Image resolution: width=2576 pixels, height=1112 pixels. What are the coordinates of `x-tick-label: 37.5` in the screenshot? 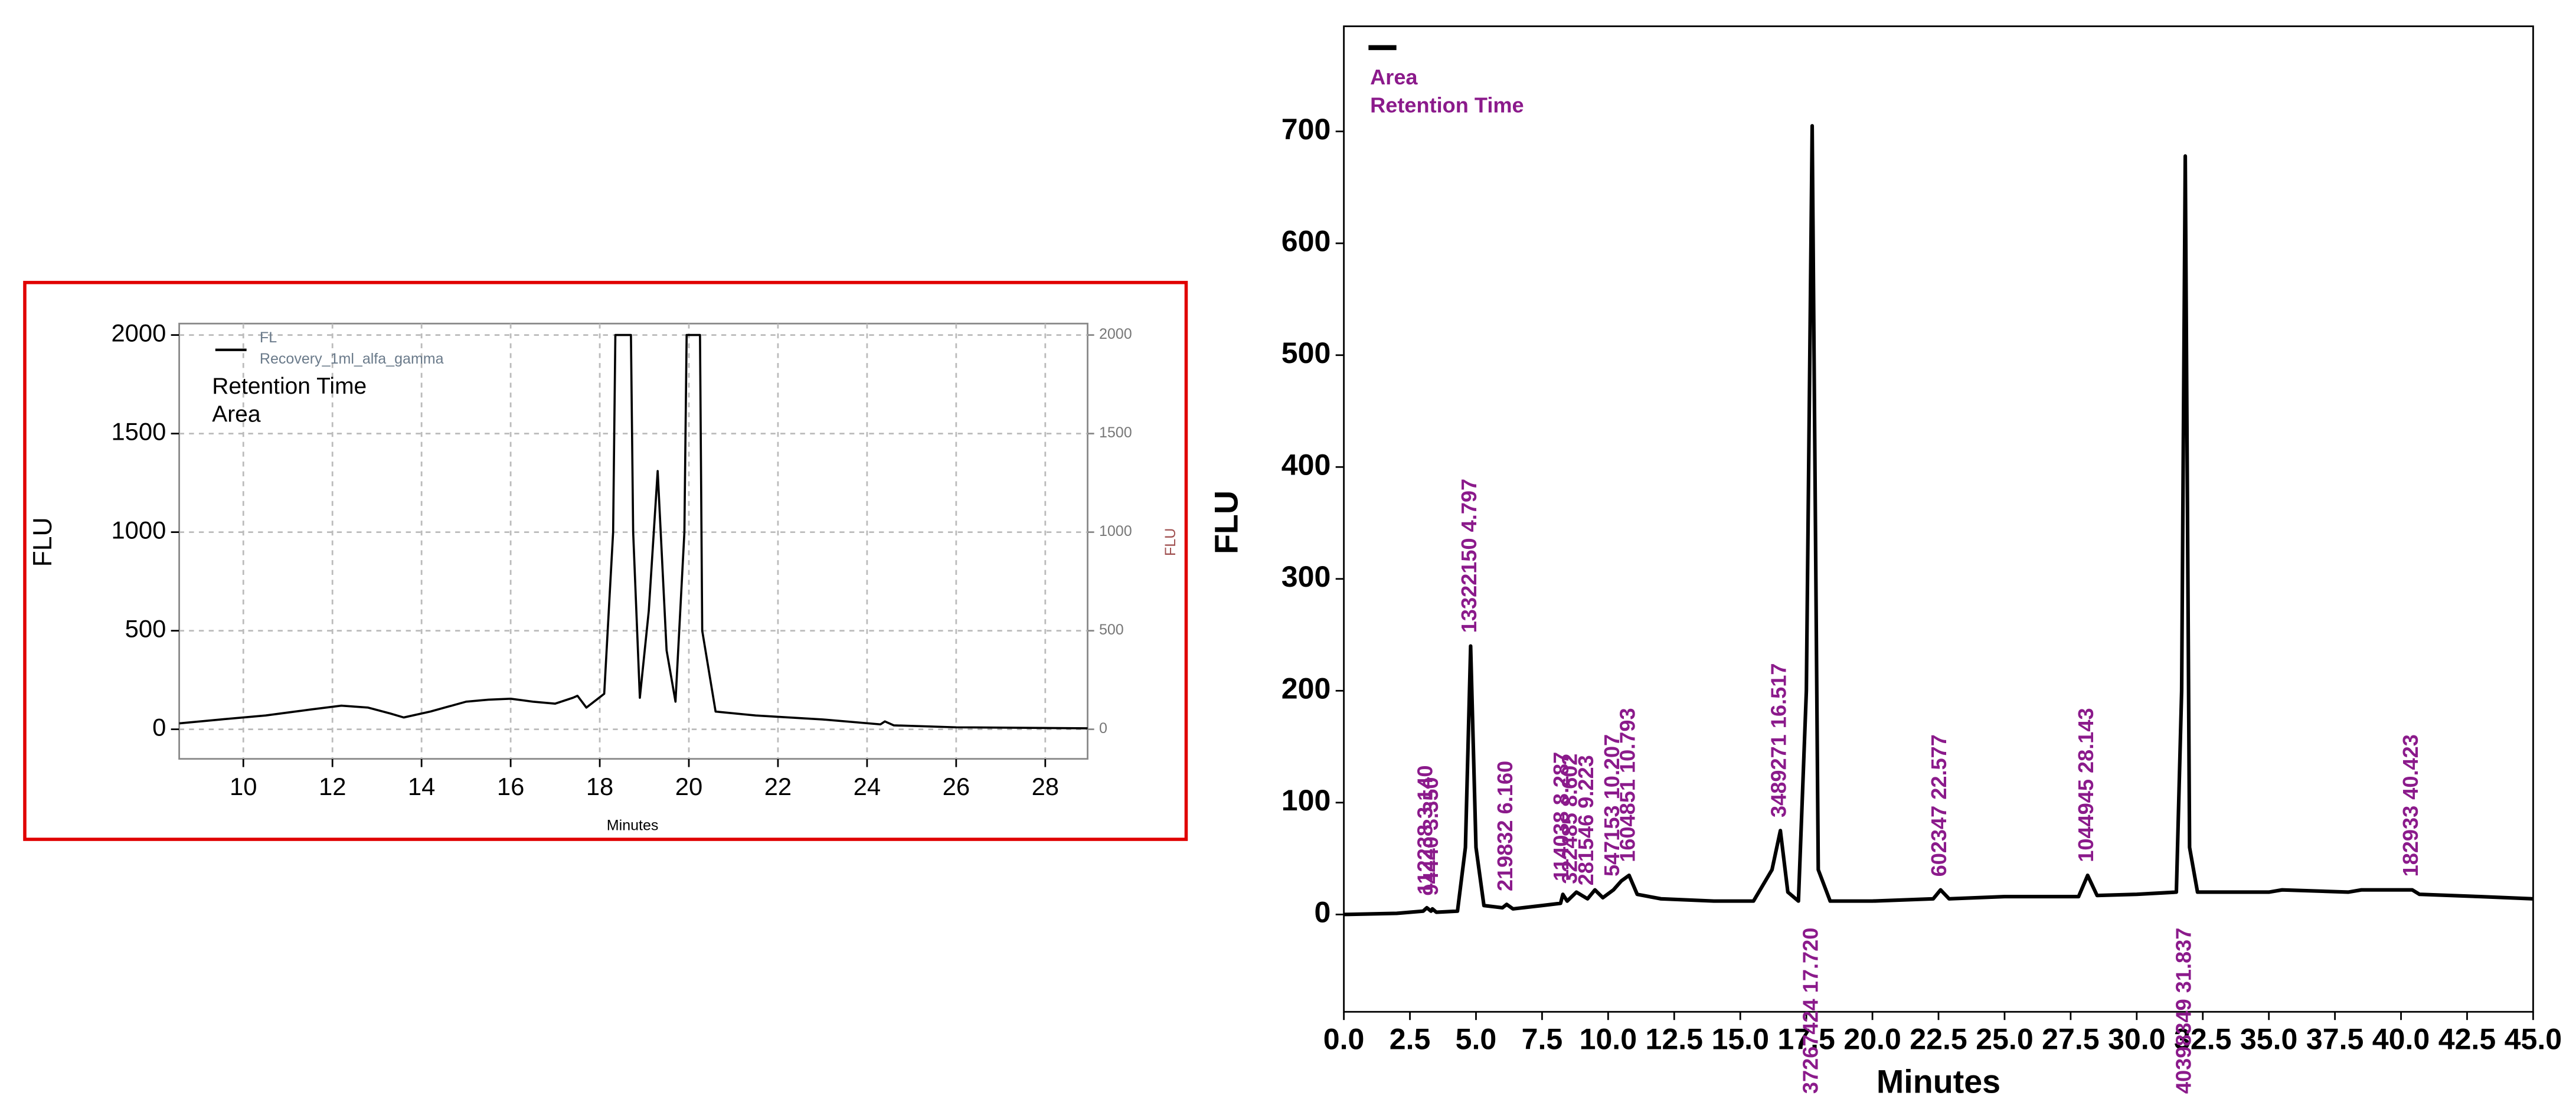 It's located at (2334, 1039).